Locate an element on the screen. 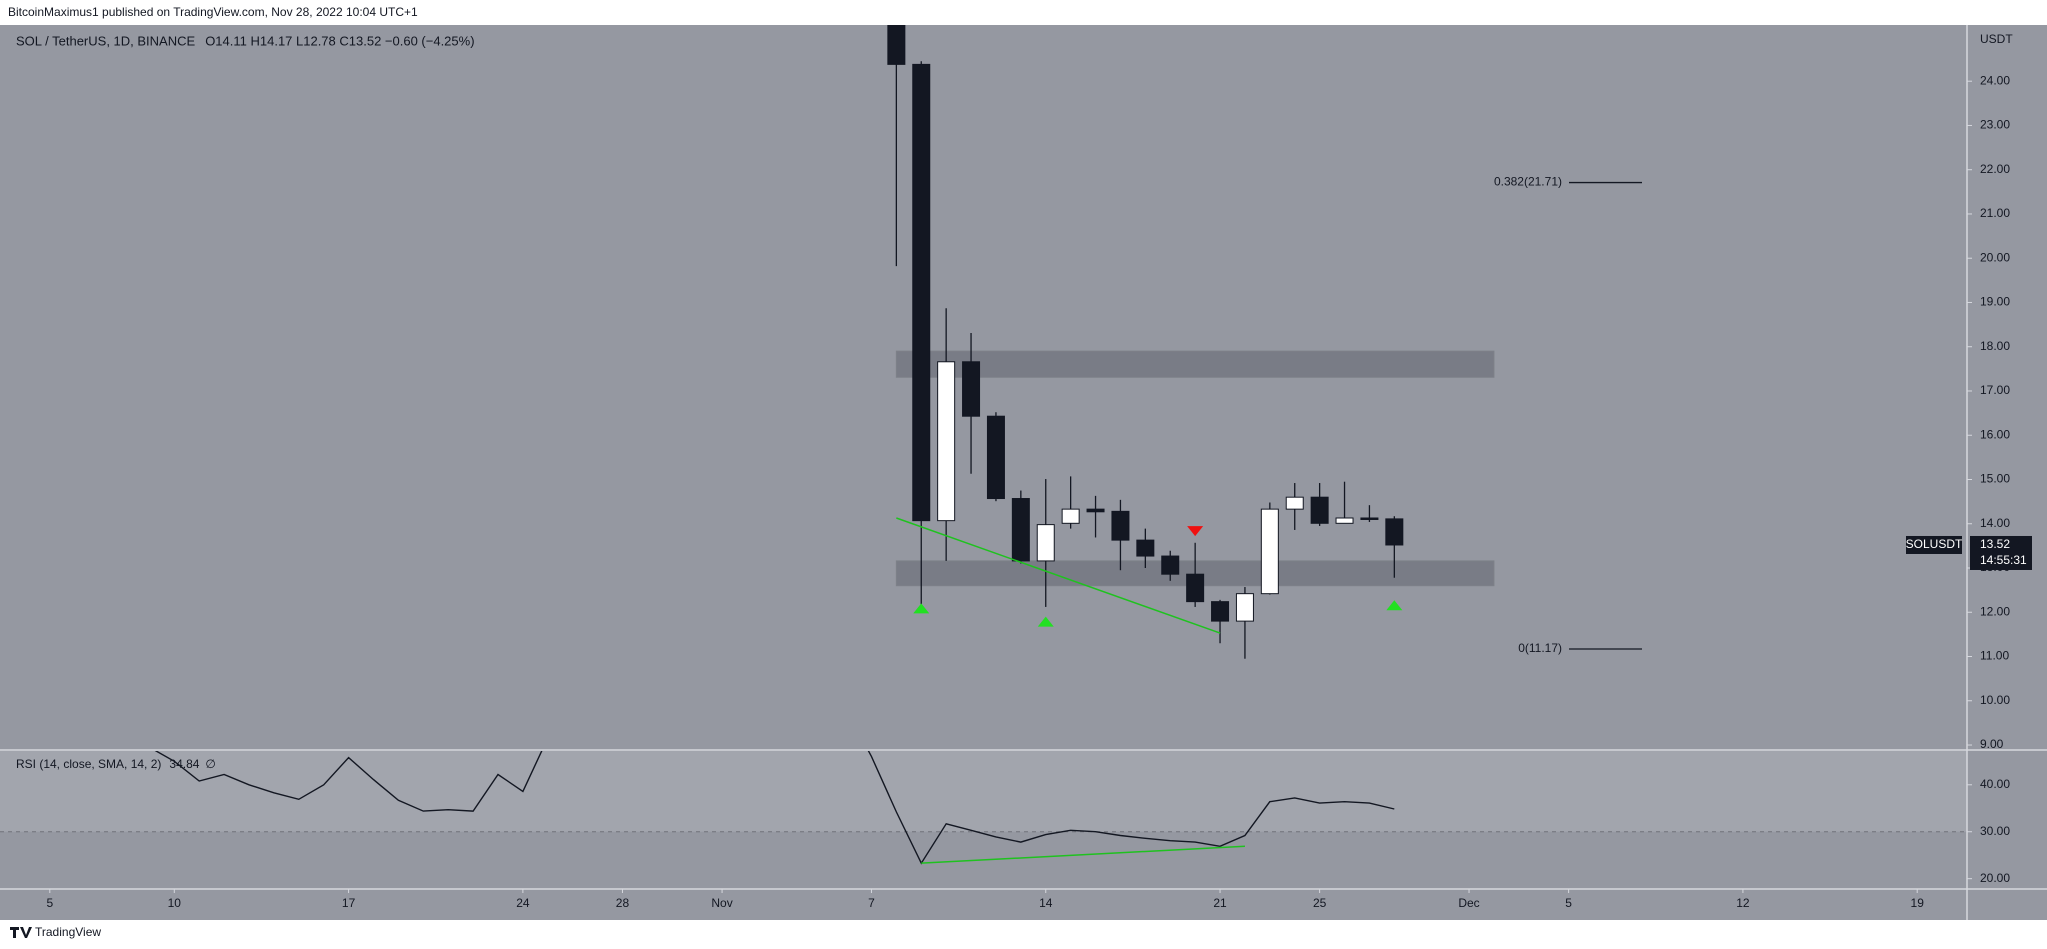 The image size is (2047, 949). rsi-band-layer is located at coordinates (983, 791).